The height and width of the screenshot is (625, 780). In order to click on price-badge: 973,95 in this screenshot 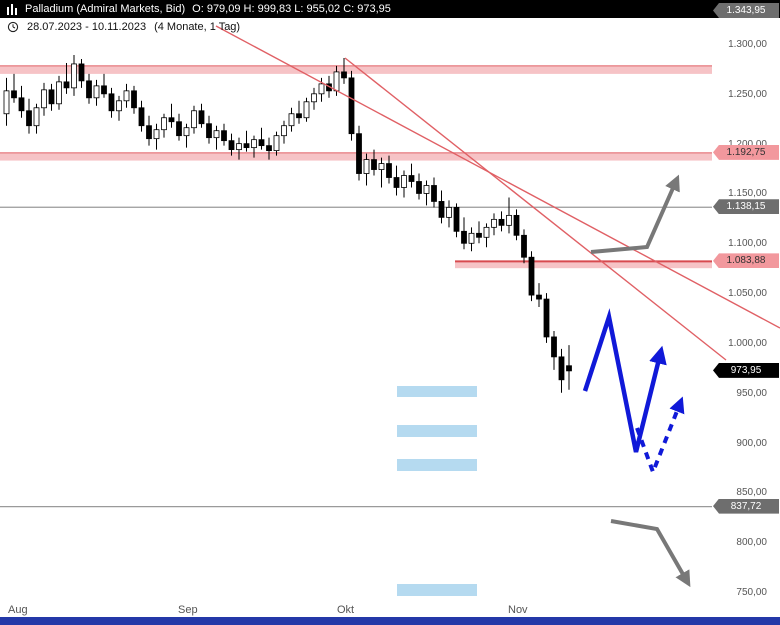, I will do `click(746, 370)`.